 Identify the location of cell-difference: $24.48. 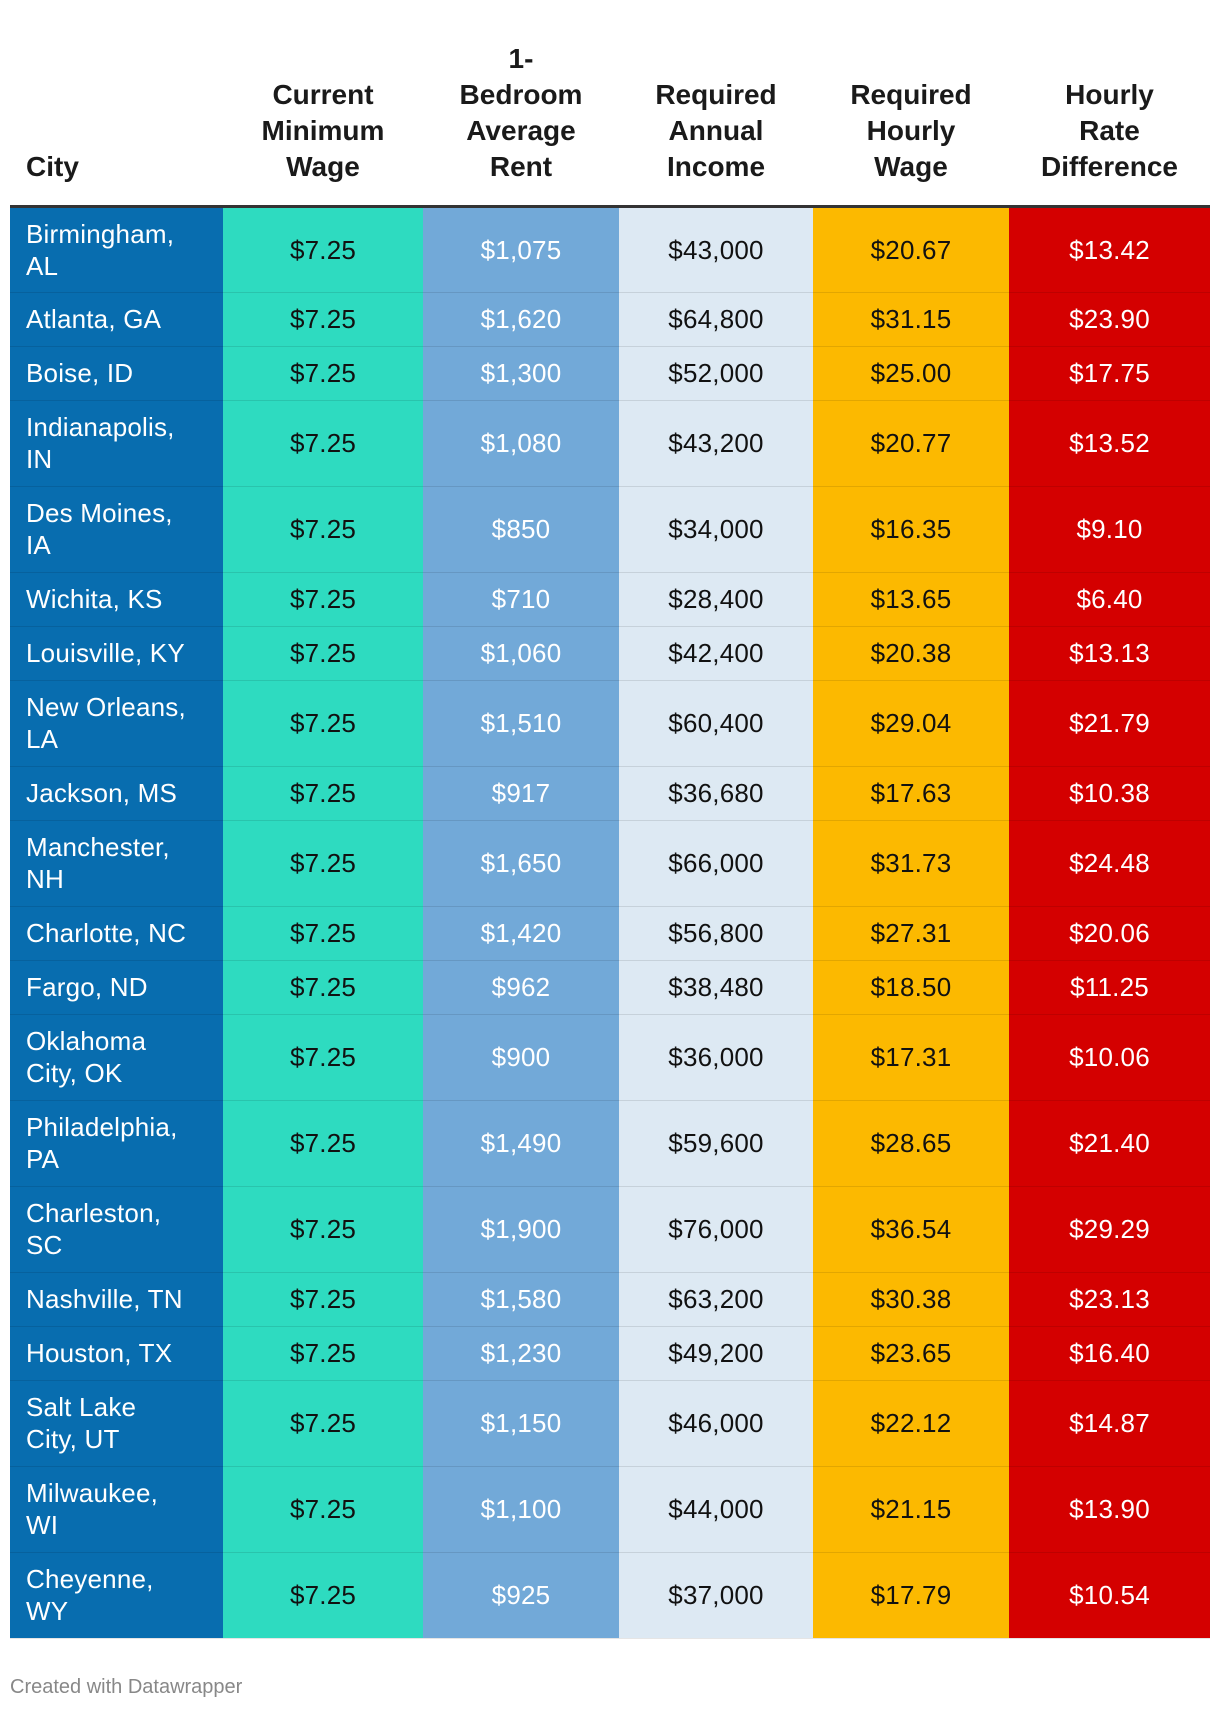
(1109, 863).